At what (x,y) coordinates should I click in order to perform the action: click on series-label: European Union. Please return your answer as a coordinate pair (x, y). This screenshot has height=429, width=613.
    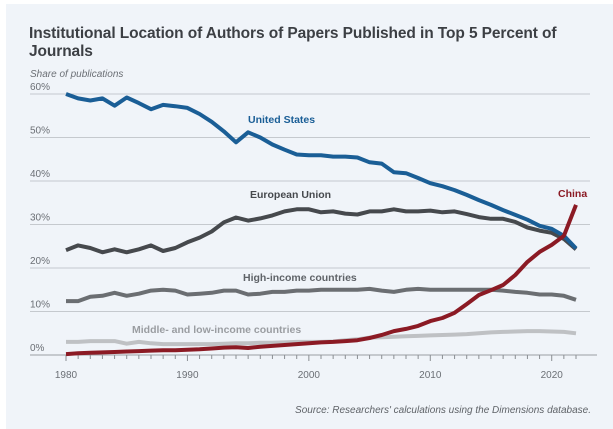
    Looking at the image, I should click on (290, 195).